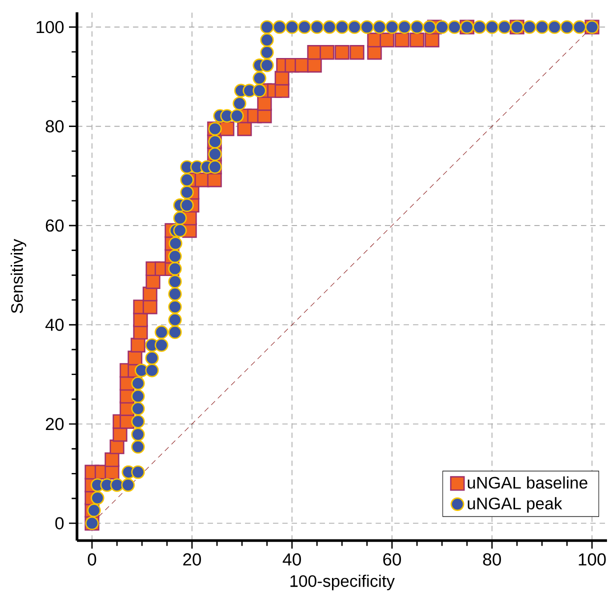 This screenshot has height=601, width=608. Describe the element at coordinates (291, 559) in the screenshot. I see `x-tick-label: 40` at that location.